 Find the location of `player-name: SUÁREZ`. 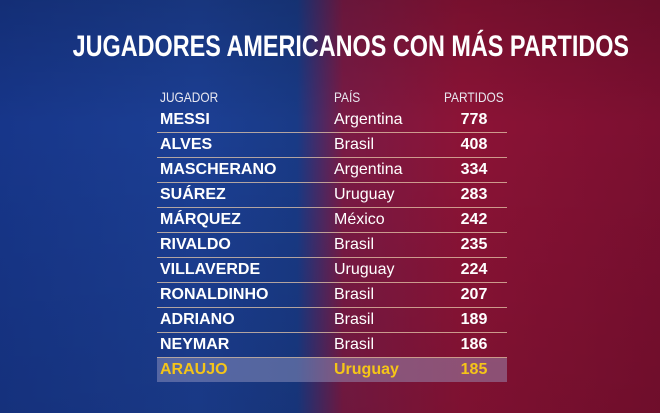

player-name: SUÁREZ is located at coordinates (193, 194).